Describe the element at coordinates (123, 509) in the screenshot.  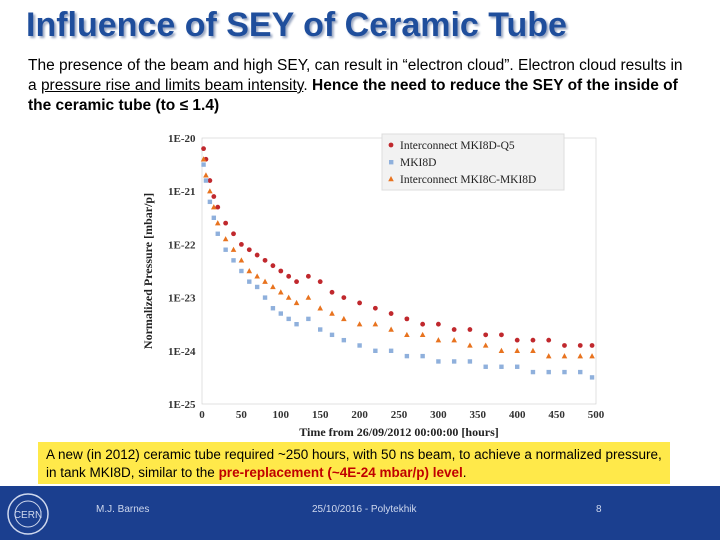
I see `footer-author: M.J. Barnes` at that location.